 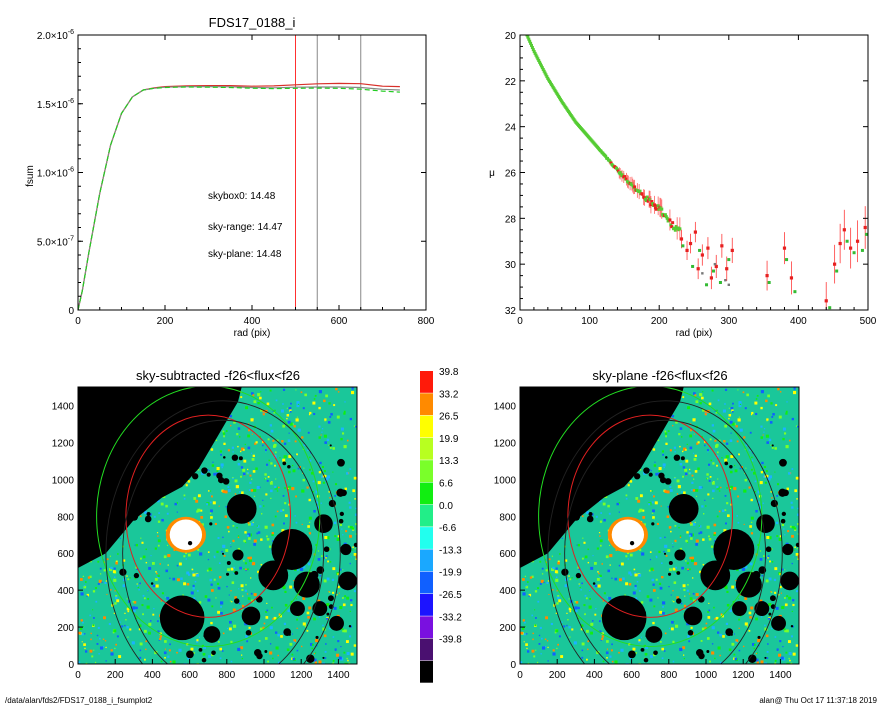 What do you see at coordinates (520, 321) in the screenshot?
I see `x-tick-label-mu: 0` at bounding box center [520, 321].